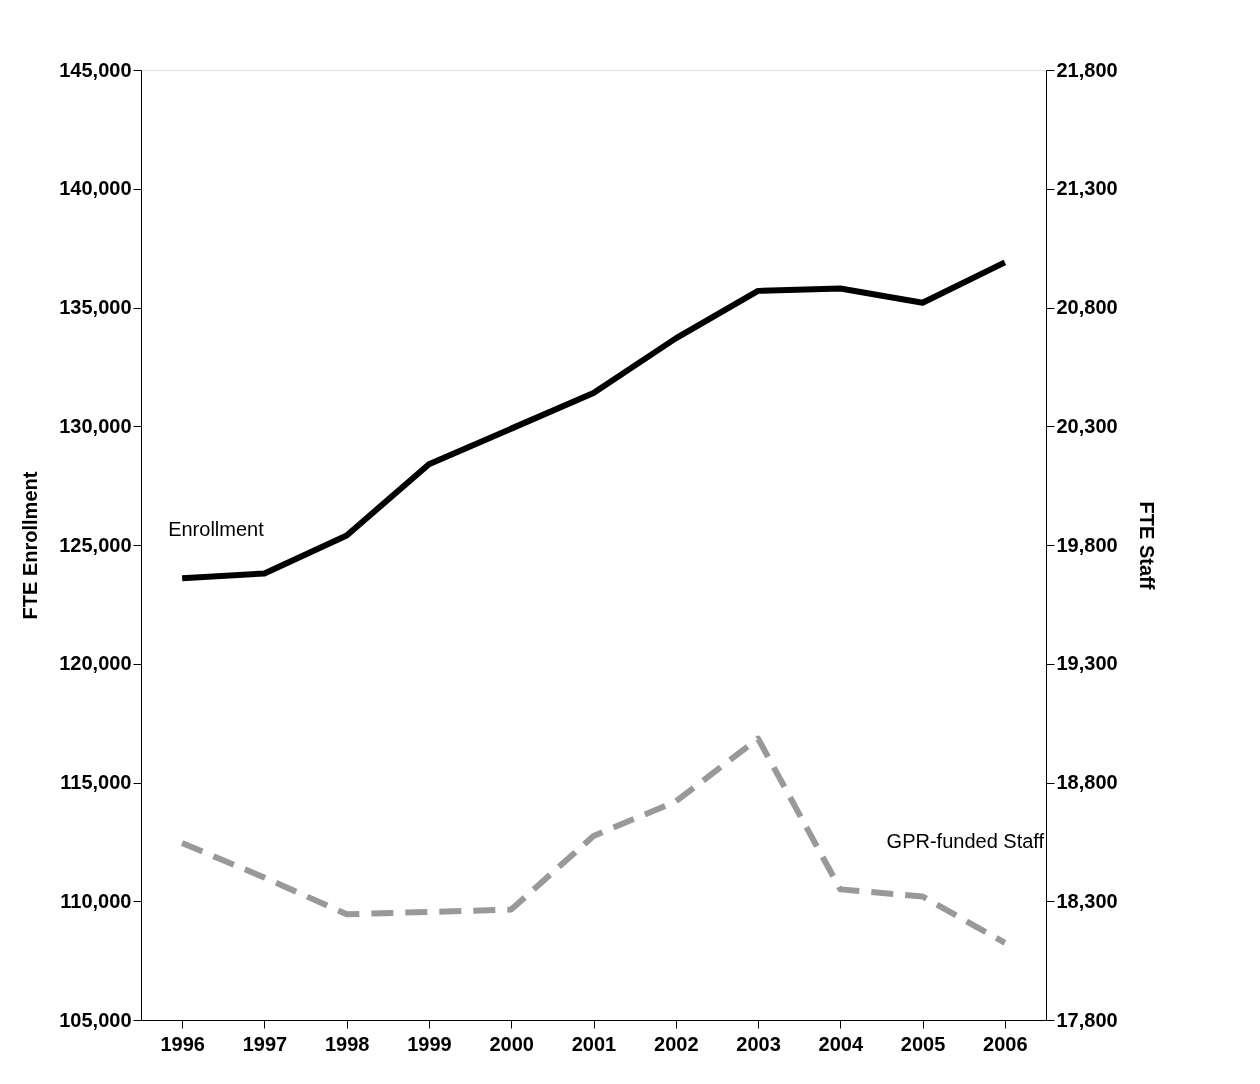 Image resolution: width=1260 pixels, height=1084 pixels. I want to click on x-tick-label: 2005, so click(923, 1043).